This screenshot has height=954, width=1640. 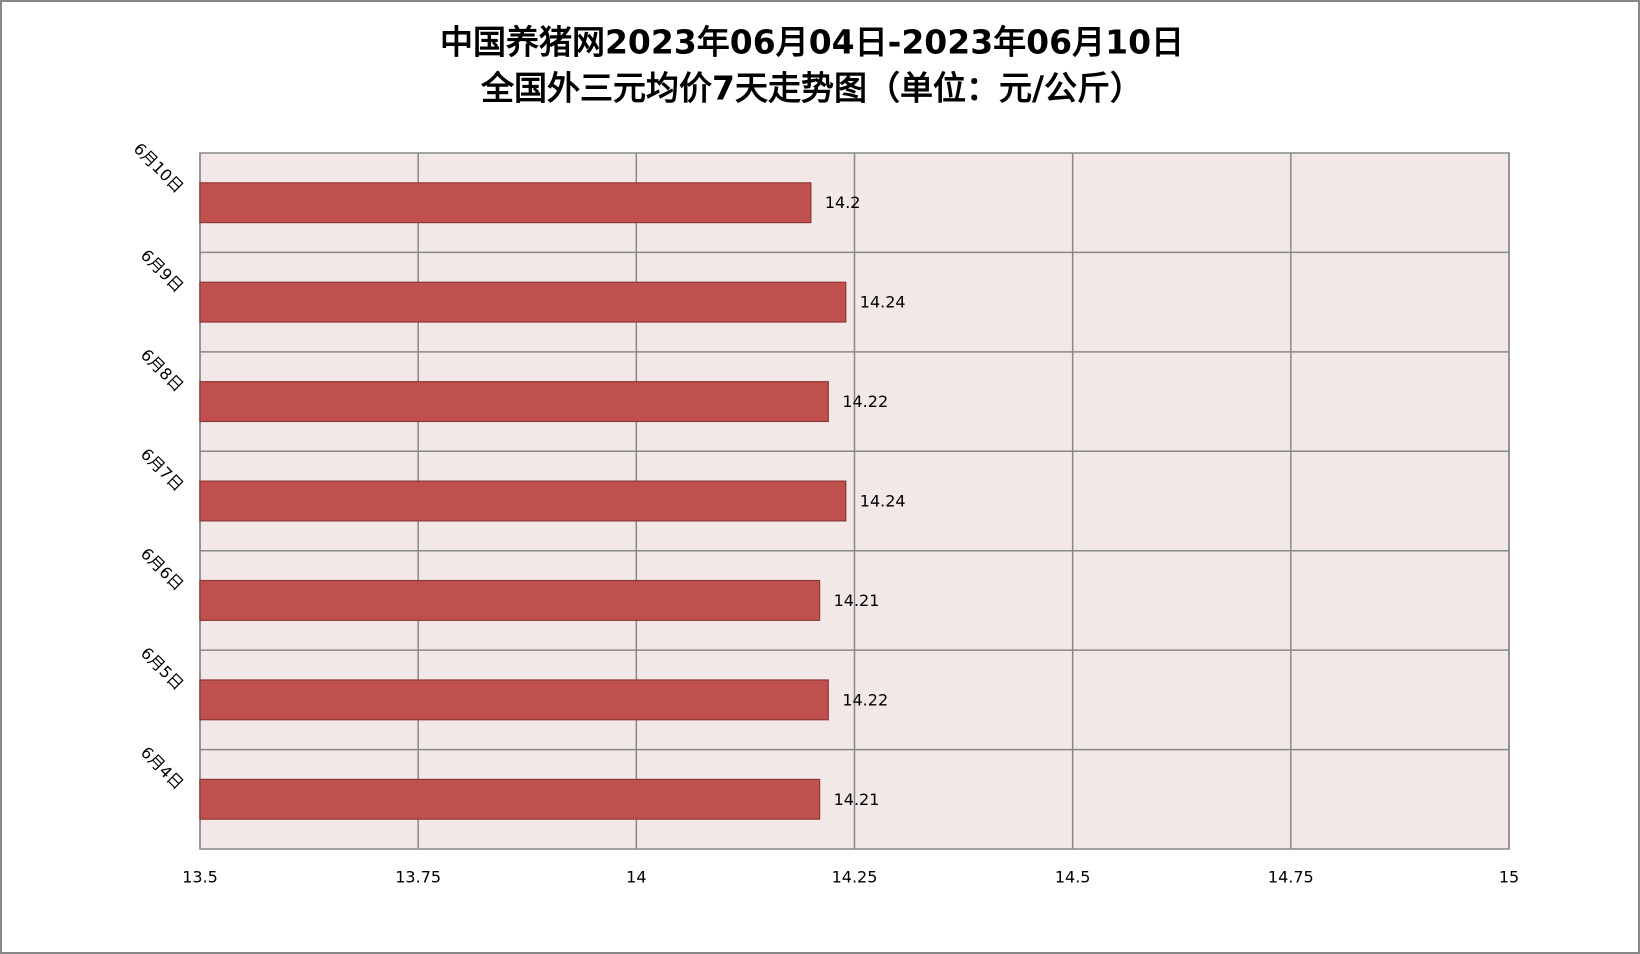 I want to click on x-tick-label: 13.5, so click(x=200, y=877).